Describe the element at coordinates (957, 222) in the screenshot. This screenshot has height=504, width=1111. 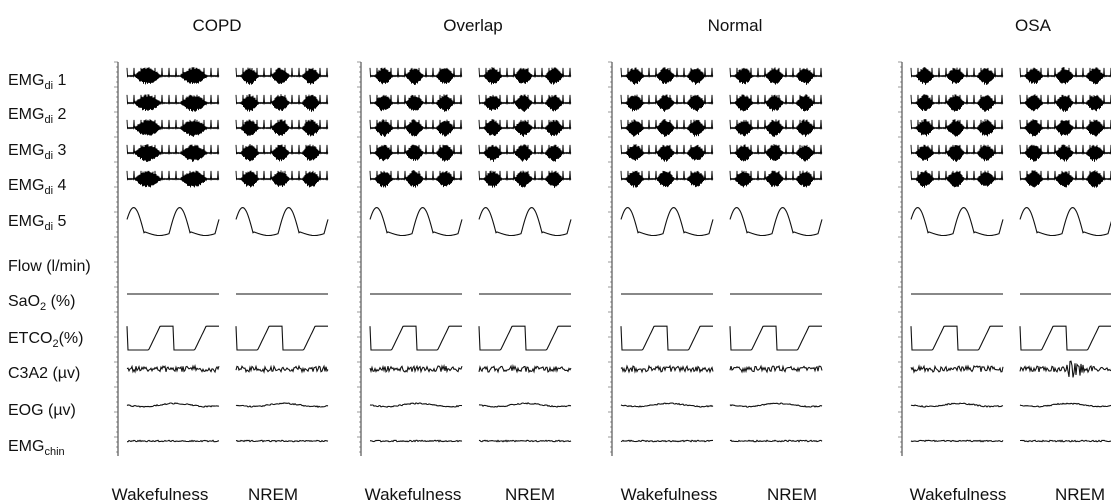
I see `trace-flow-osa-wakefulness` at that location.